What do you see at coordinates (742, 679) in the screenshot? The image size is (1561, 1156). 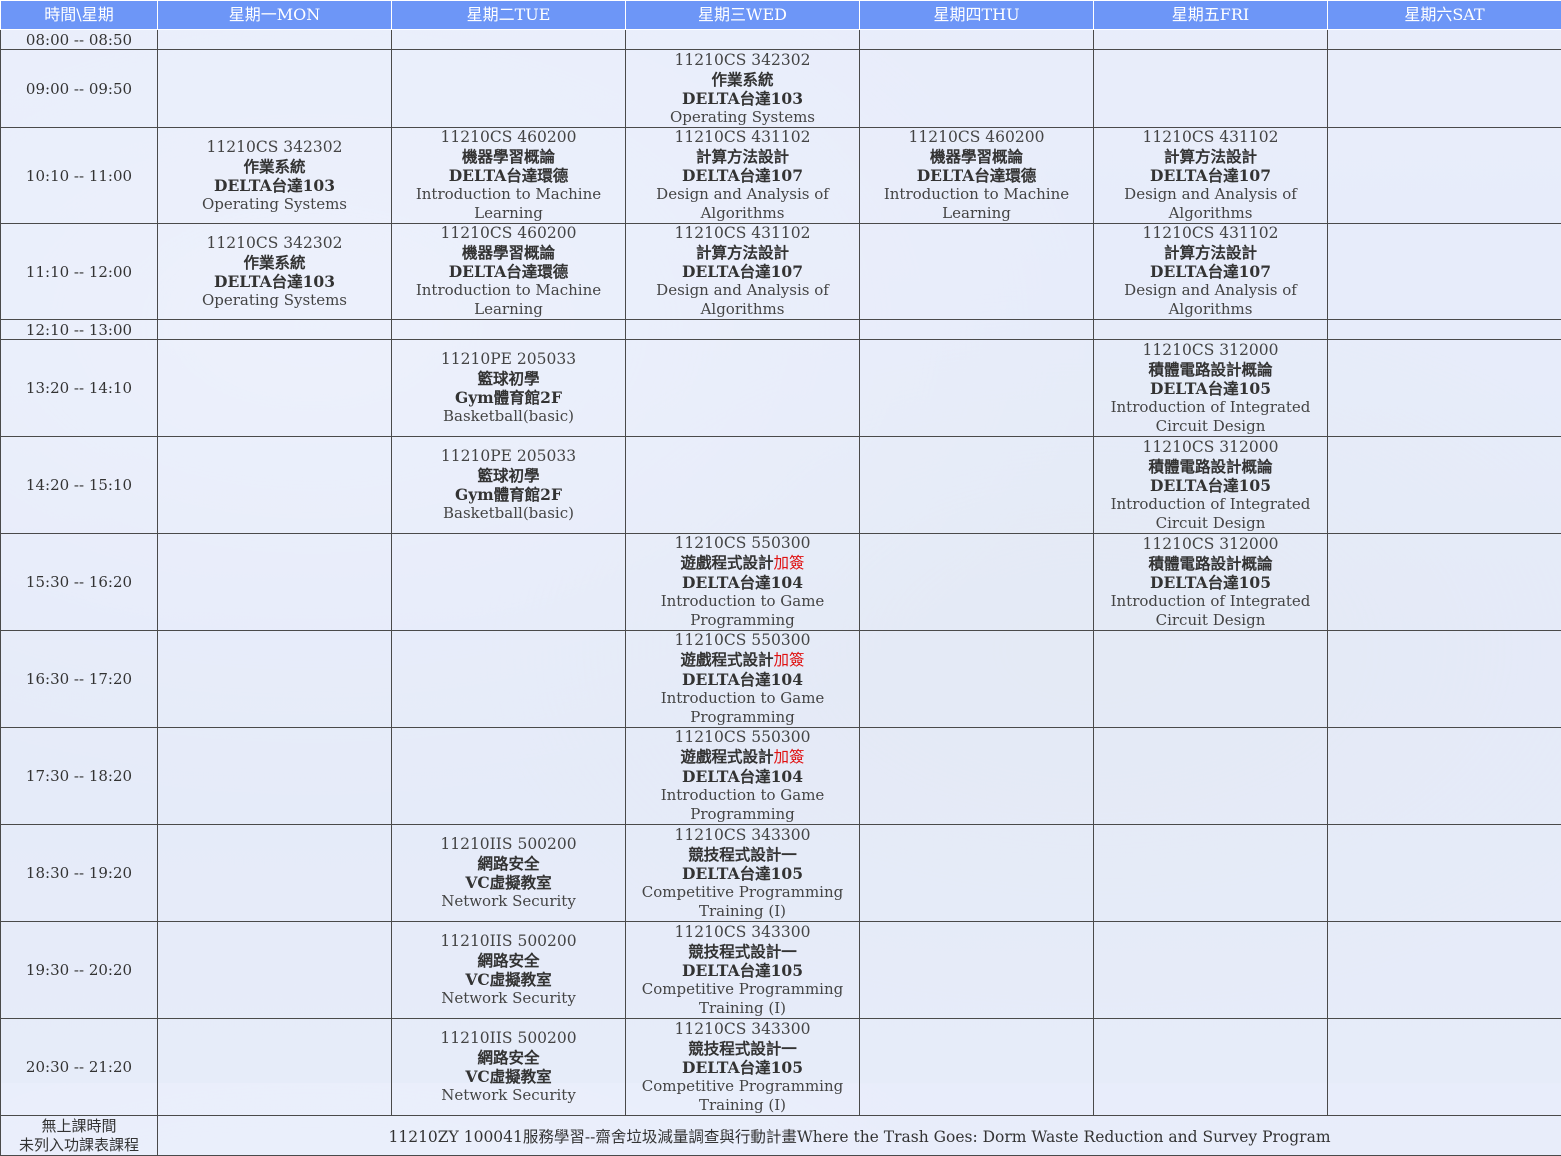 I see `course-room: DELTA台達104` at bounding box center [742, 679].